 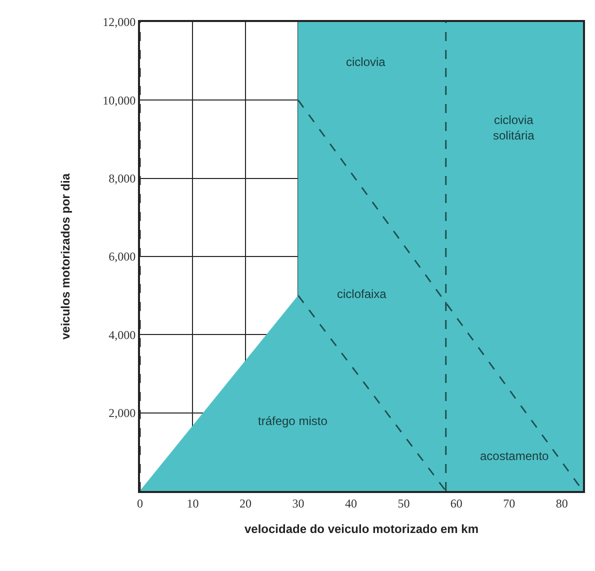 What do you see at coordinates (515, 456) in the screenshot?
I see `annotation: acostamento` at bounding box center [515, 456].